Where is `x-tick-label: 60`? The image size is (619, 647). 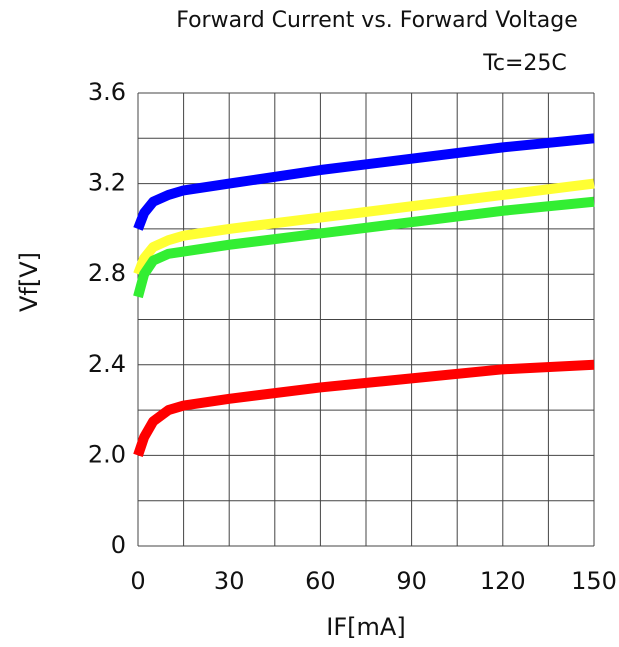 x-tick-label: 60 is located at coordinates (320, 581).